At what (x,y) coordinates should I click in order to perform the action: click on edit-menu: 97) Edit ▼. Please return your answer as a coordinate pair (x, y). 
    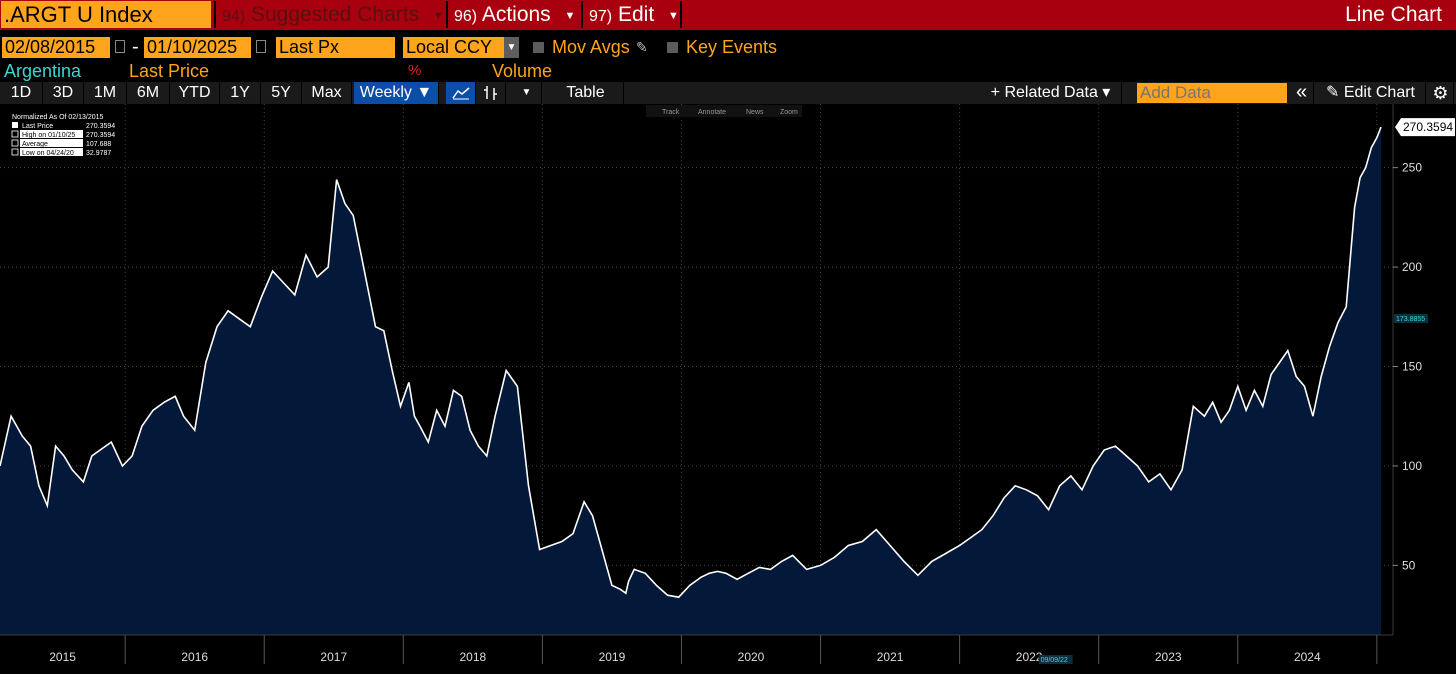
    Looking at the image, I should click on (631, 14).